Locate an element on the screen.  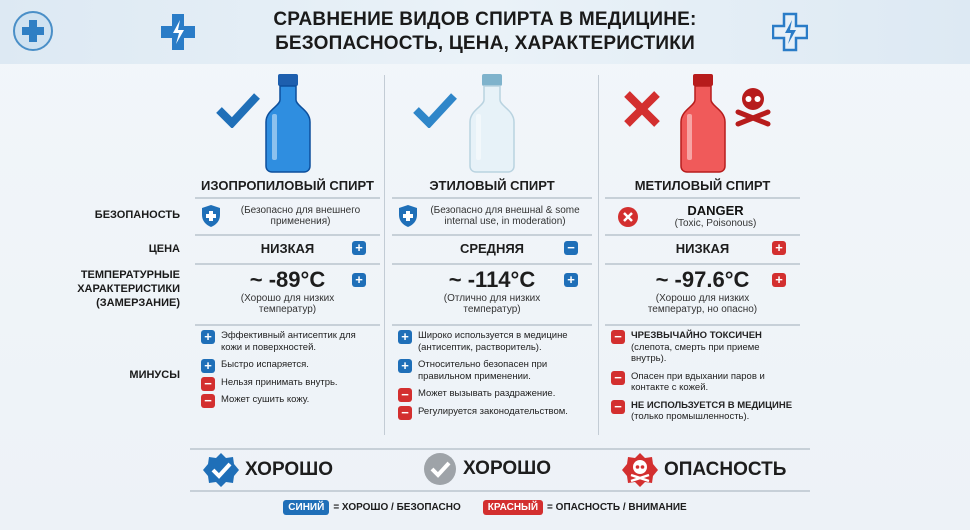
skull-crossbones-icon is located at coordinates (753, 107).